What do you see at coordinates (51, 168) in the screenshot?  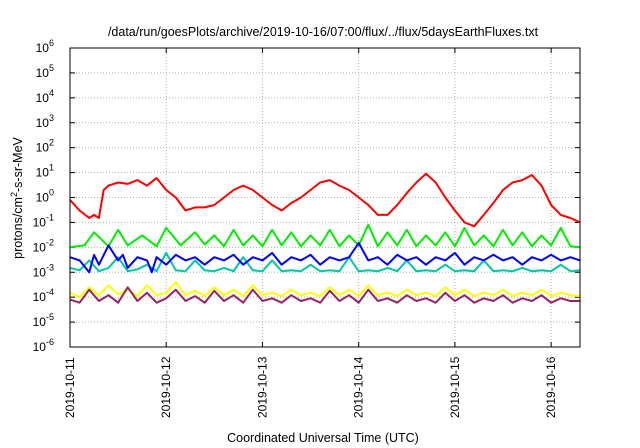 I see `y-tick-exponent: 1` at bounding box center [51, 168].